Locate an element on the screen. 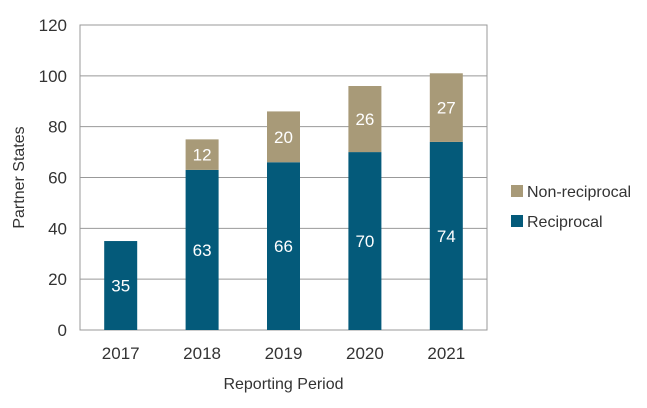 The image size is (647, 408). data-label: 20 is located at coordinates (283, 137).